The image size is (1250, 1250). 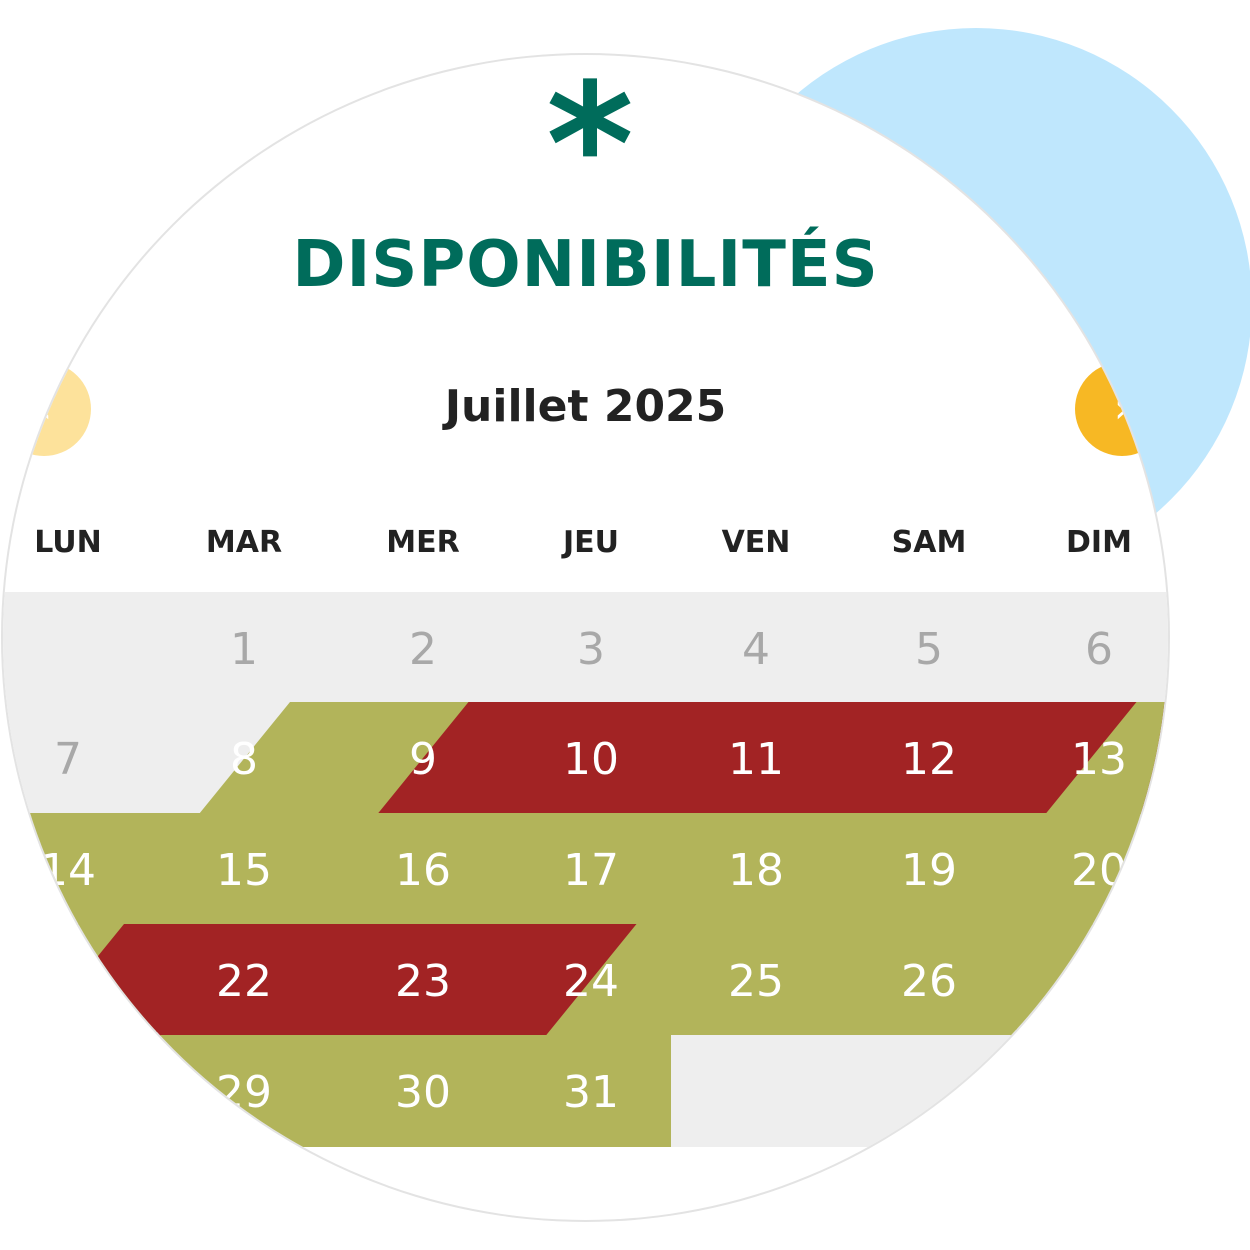 What do you see at coordinates (423, 759) in the screenshot?
I see `day-9: 9` at bounding box center [423, 759].